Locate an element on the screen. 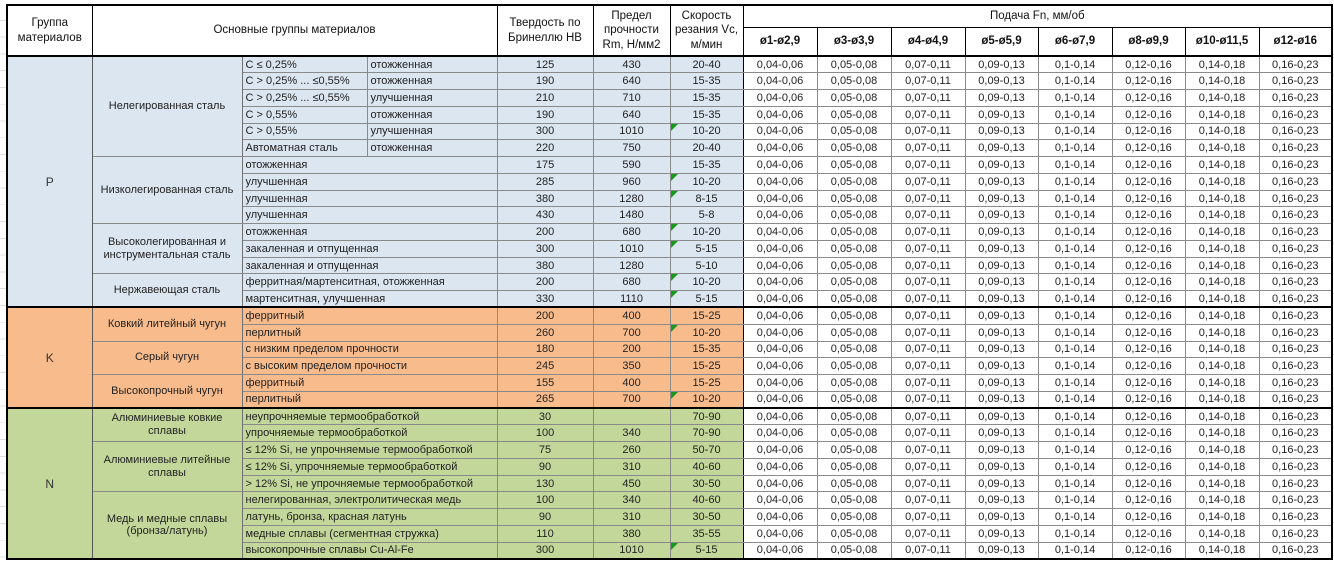 Image resolution: width=1334 pixels, height=563 pixels. strength-cell: 350 is located at coordinates (631, 366).